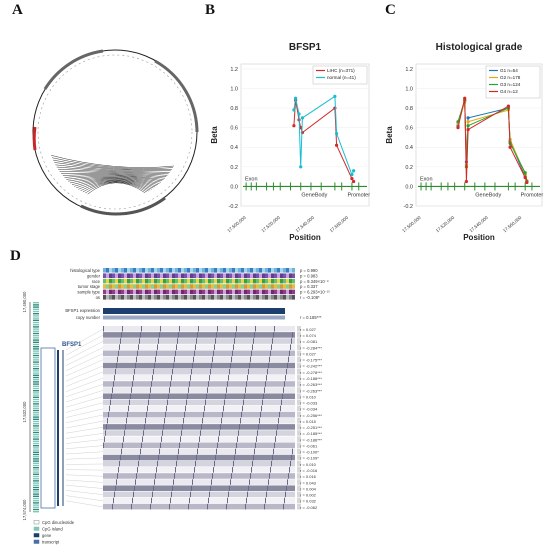 Image resolution: width=550 pixels, height=560 pixels. Describe the element at coordinates (311, 433) in the screenshot. I see `probe-correlation-stat: r = -0.185***` at that location.